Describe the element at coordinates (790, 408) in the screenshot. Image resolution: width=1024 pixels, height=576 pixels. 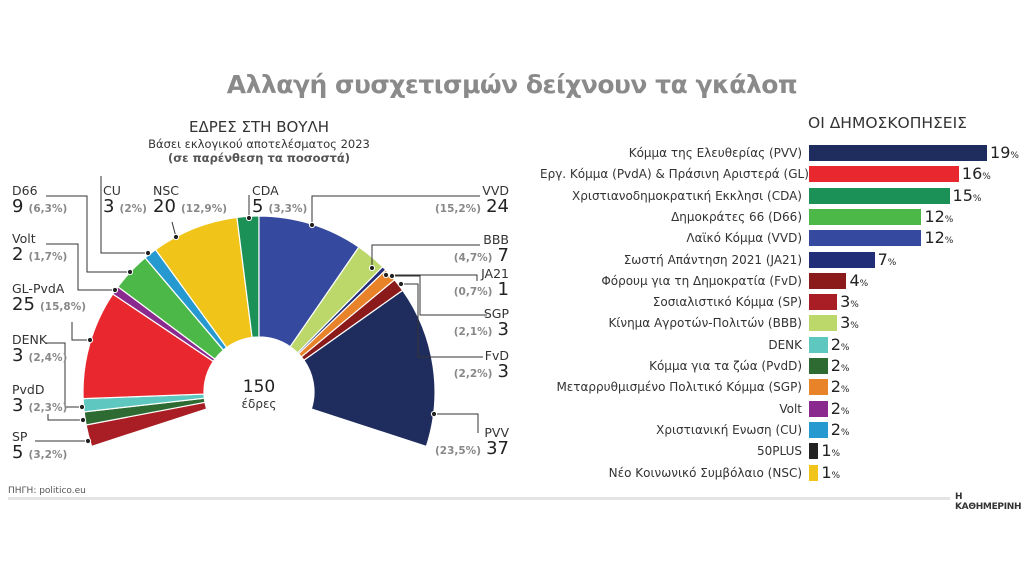
I see `poll-bar-label: Volt` at that location.